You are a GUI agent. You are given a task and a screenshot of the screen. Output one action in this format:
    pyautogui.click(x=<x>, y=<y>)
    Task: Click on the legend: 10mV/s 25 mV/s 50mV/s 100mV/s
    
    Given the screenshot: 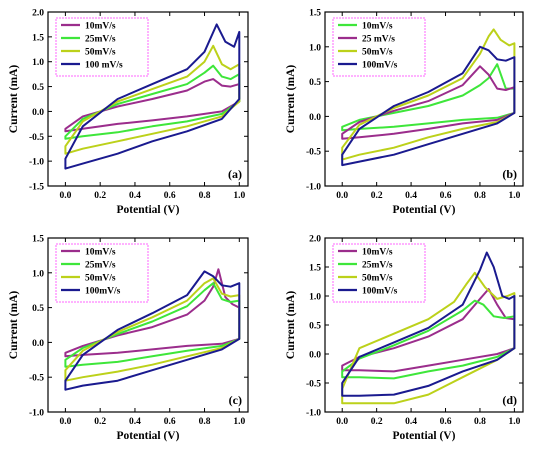 What is the action you would take?
    pyautogui.click(x=379, y=47)
    